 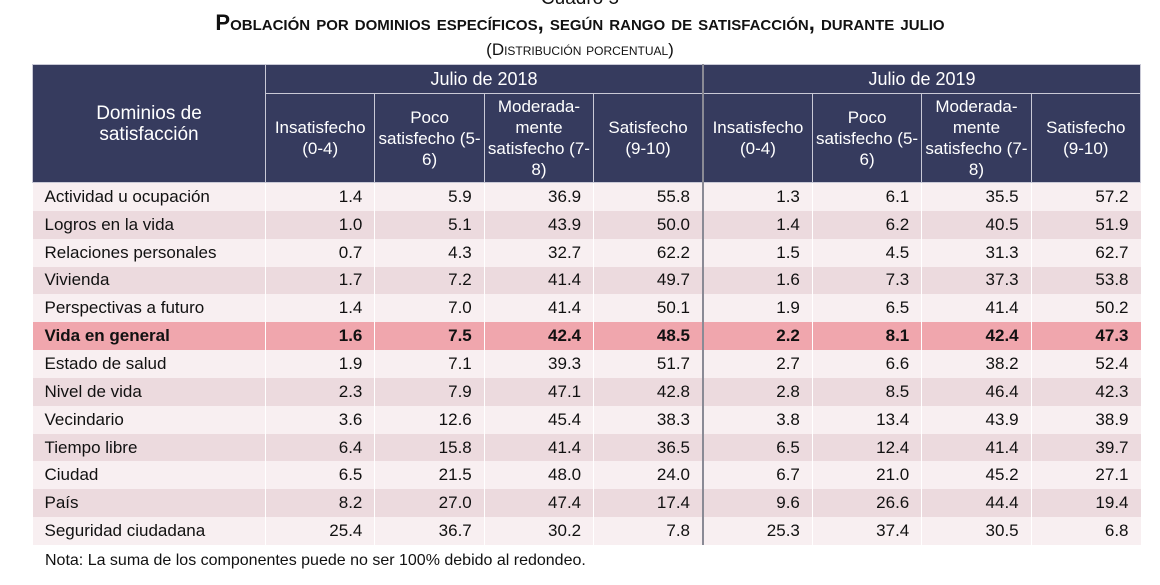 What do you see at coordinates (648, 447) in the screenshot?
I see `cell: 36.5` at bounding box center [648, 447].